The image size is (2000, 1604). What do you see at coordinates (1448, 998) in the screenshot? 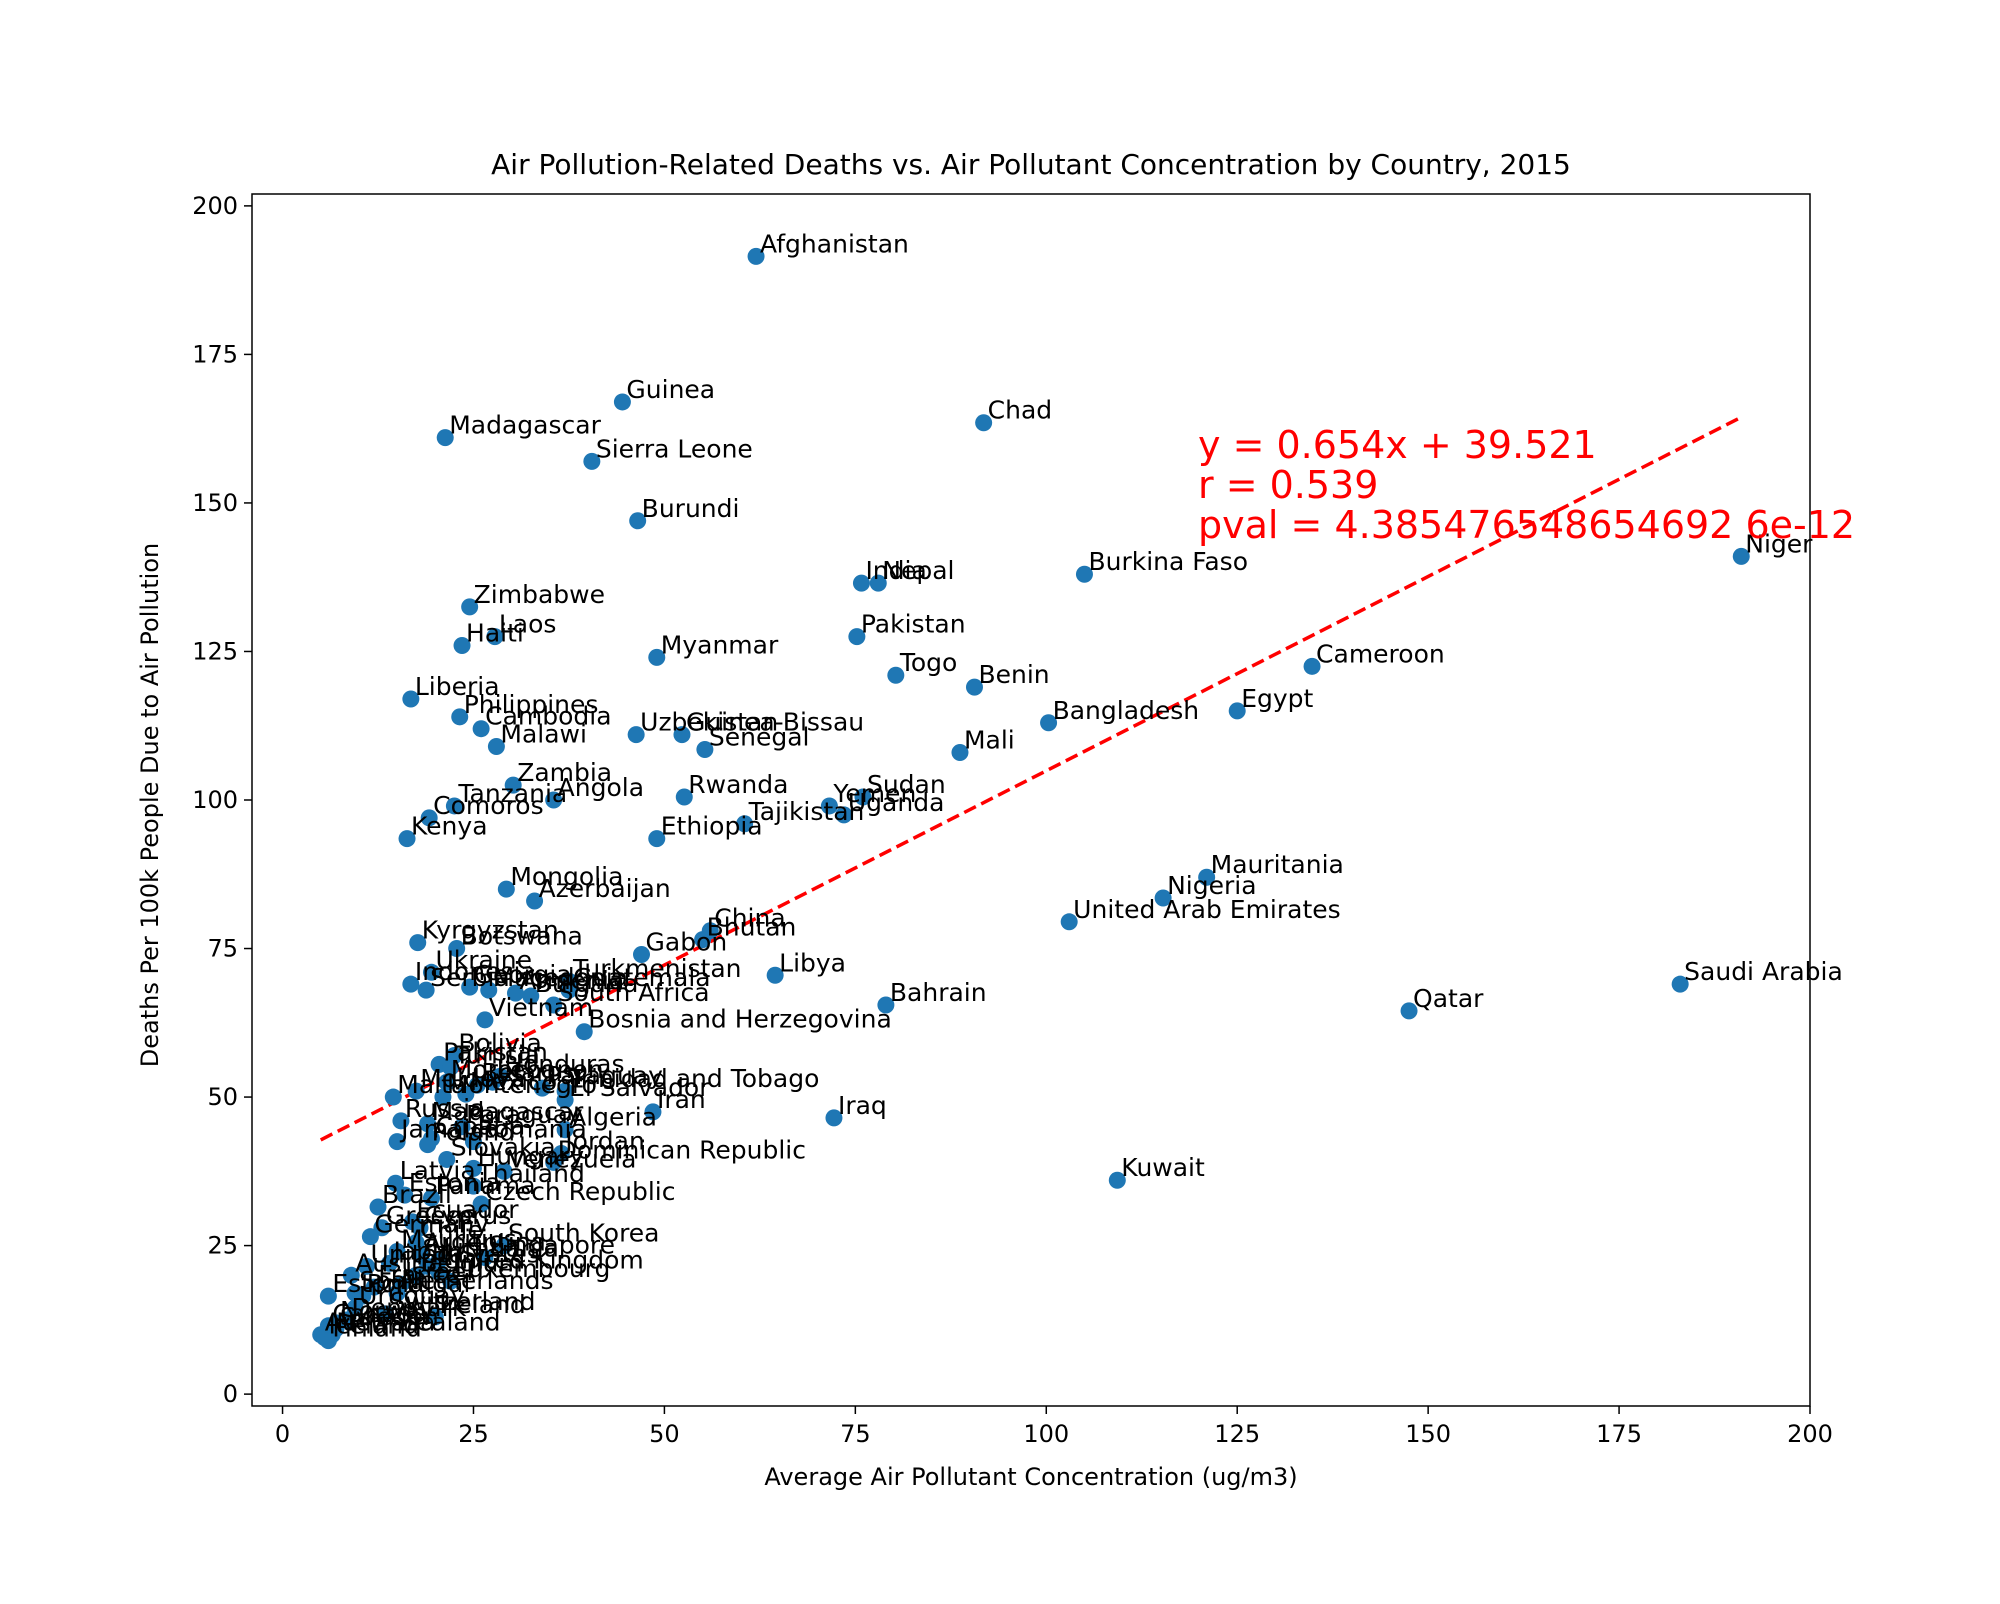
I see `point-label: Qatar` at bounding box center [1448, 998].